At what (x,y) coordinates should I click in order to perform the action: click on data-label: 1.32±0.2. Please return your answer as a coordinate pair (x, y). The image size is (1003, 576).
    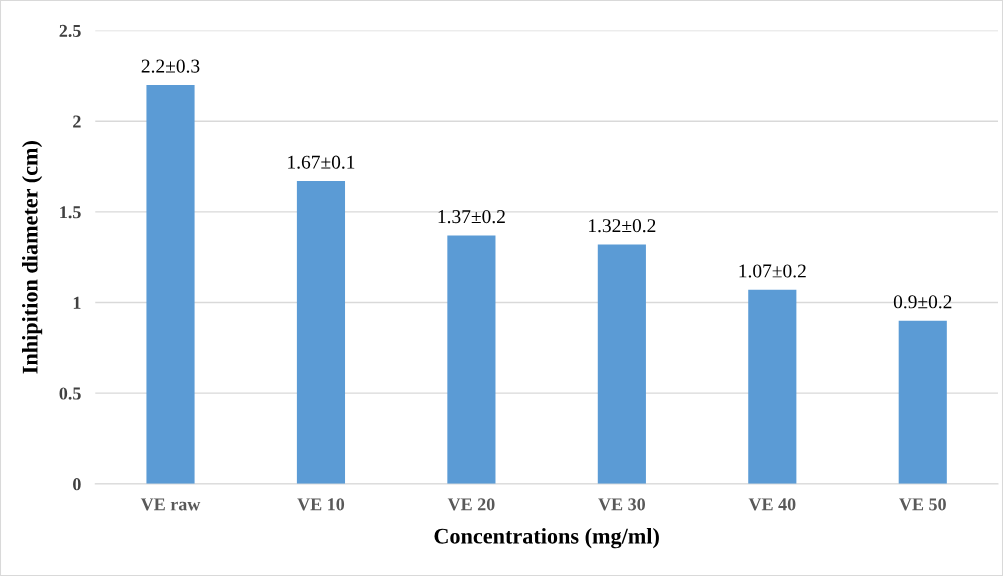
    Looking at the image, I should click on (622, 226).